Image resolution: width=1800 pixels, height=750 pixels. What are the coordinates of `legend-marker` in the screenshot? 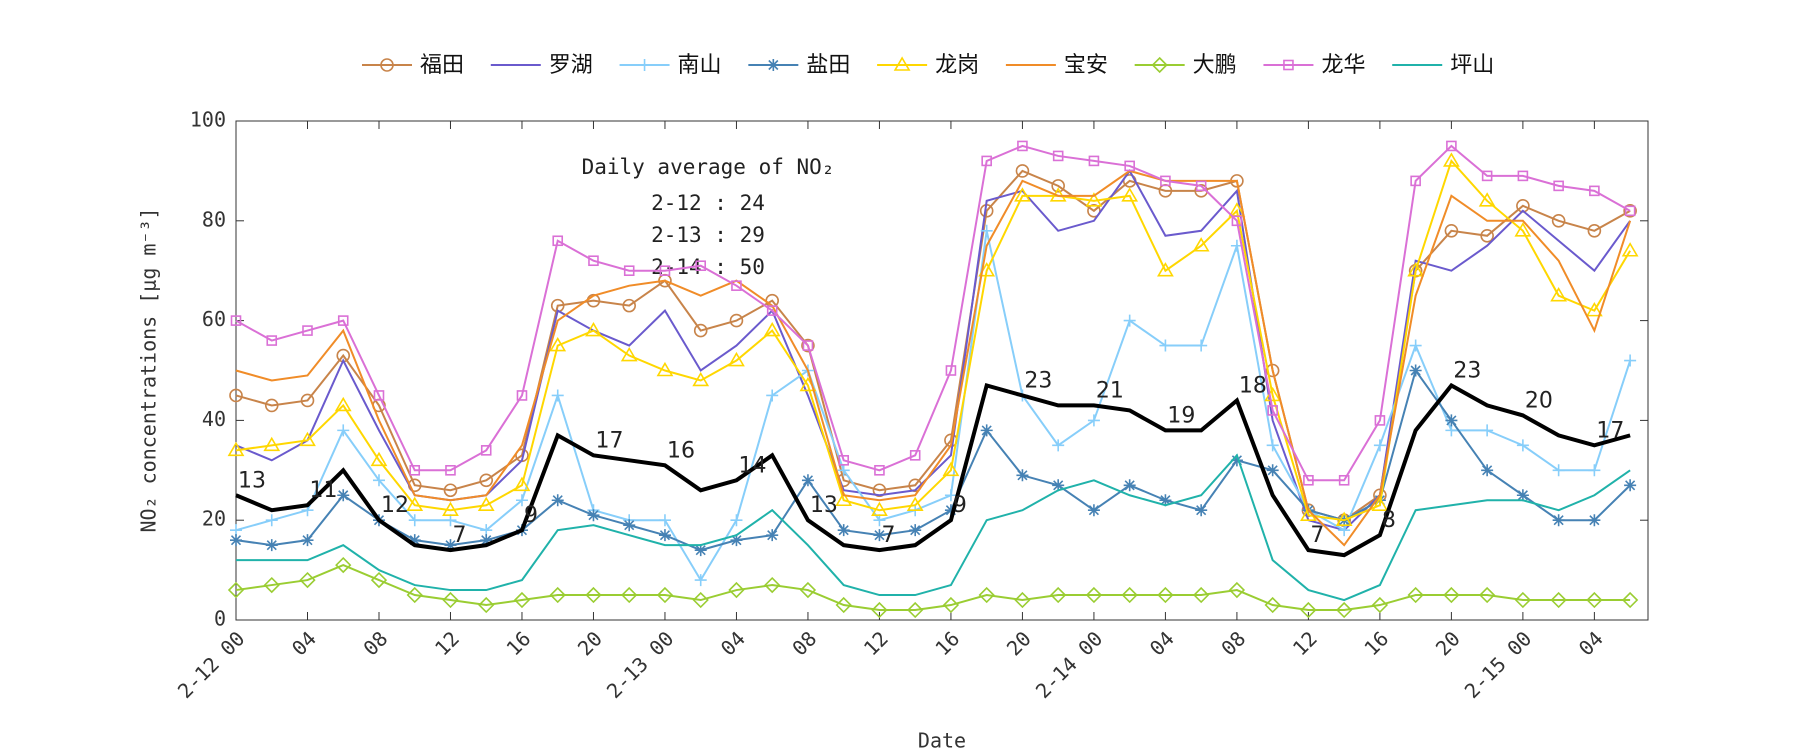 It's located at (1159, 65).